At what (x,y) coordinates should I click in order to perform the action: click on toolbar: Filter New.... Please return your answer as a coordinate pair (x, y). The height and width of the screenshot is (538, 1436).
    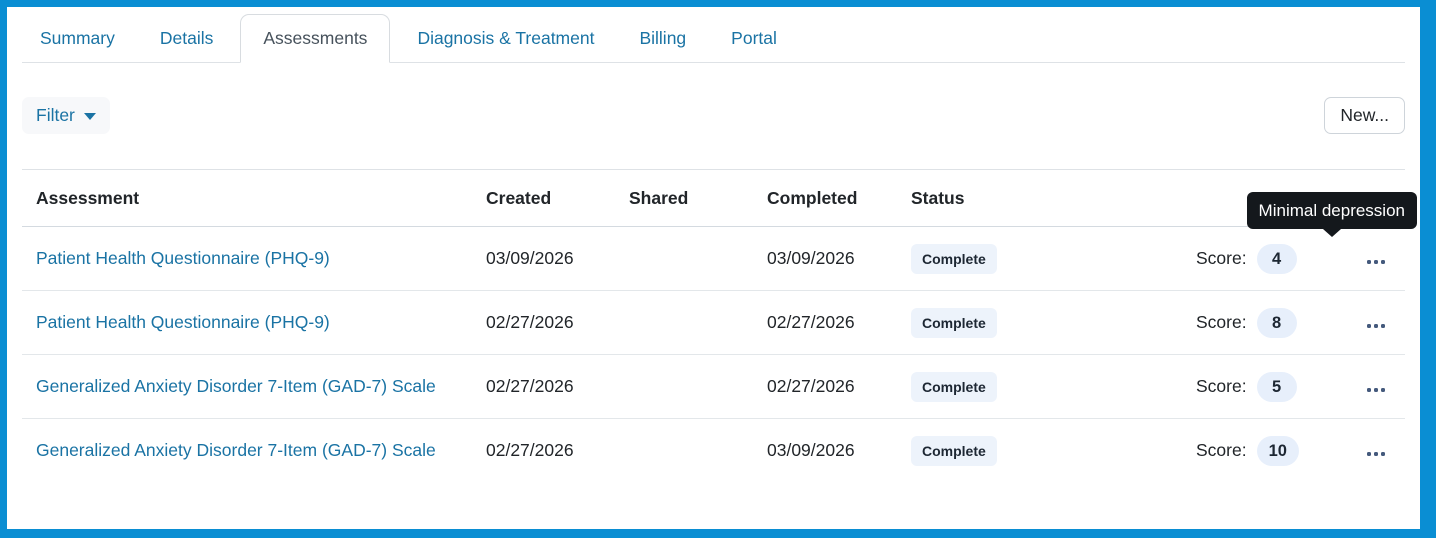
    Looking at the image, I should click on (713, 115).